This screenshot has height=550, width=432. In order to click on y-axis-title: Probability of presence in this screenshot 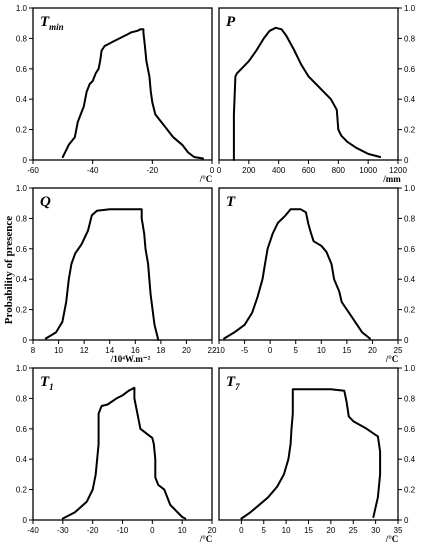, I will do `click(9, 270)`.